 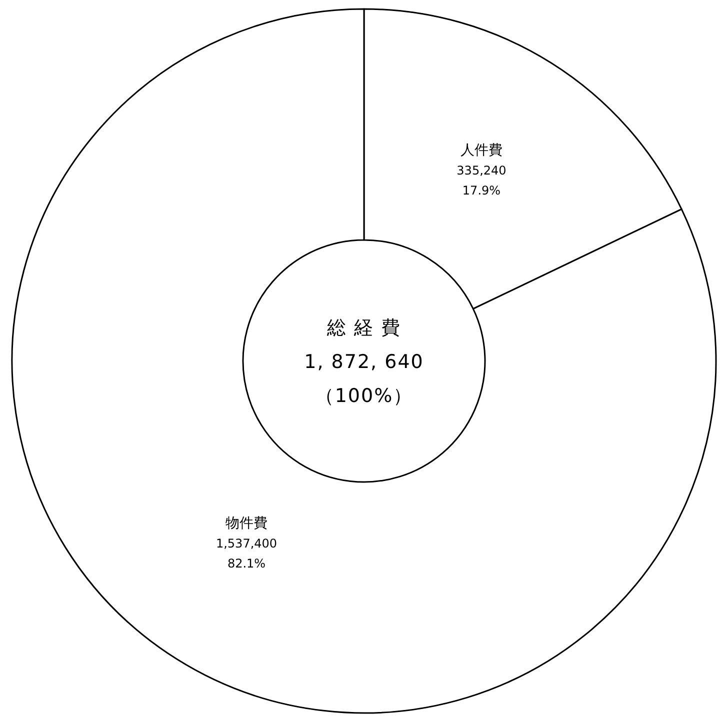 What do you see at coordinates (481, 150) in the screenshot?
I see `slice-label: 人件費` at bounding box center [481, 150].